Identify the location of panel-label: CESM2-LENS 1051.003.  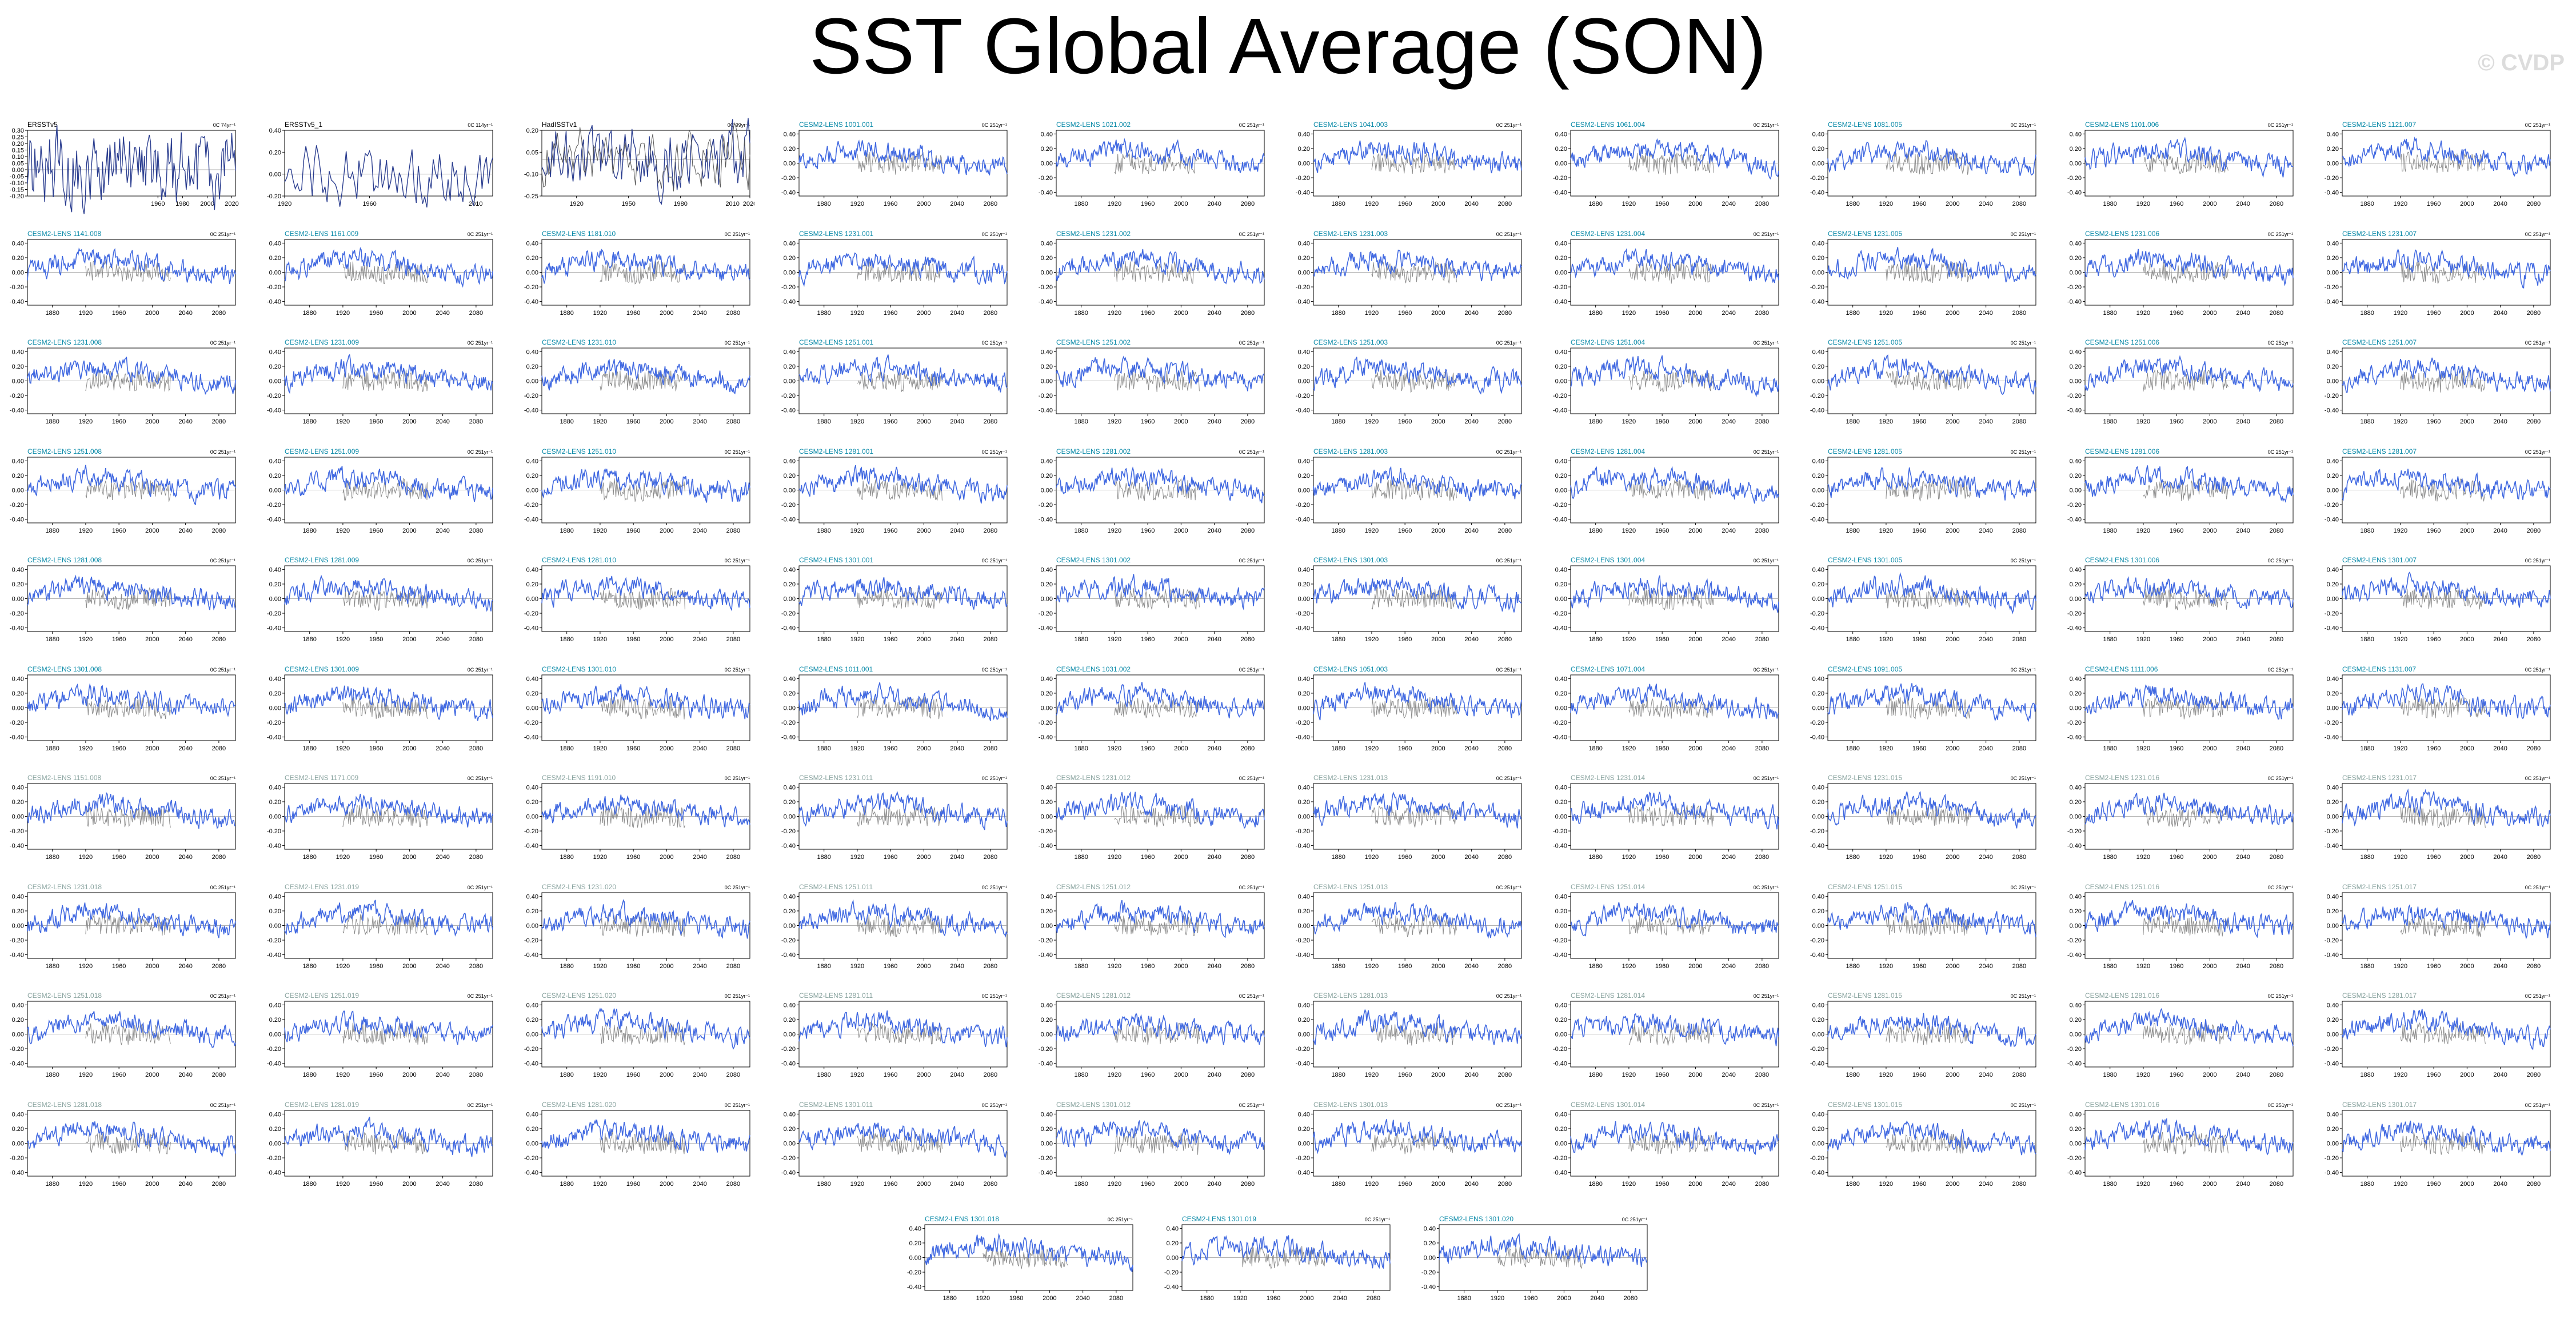
(1350, 669).